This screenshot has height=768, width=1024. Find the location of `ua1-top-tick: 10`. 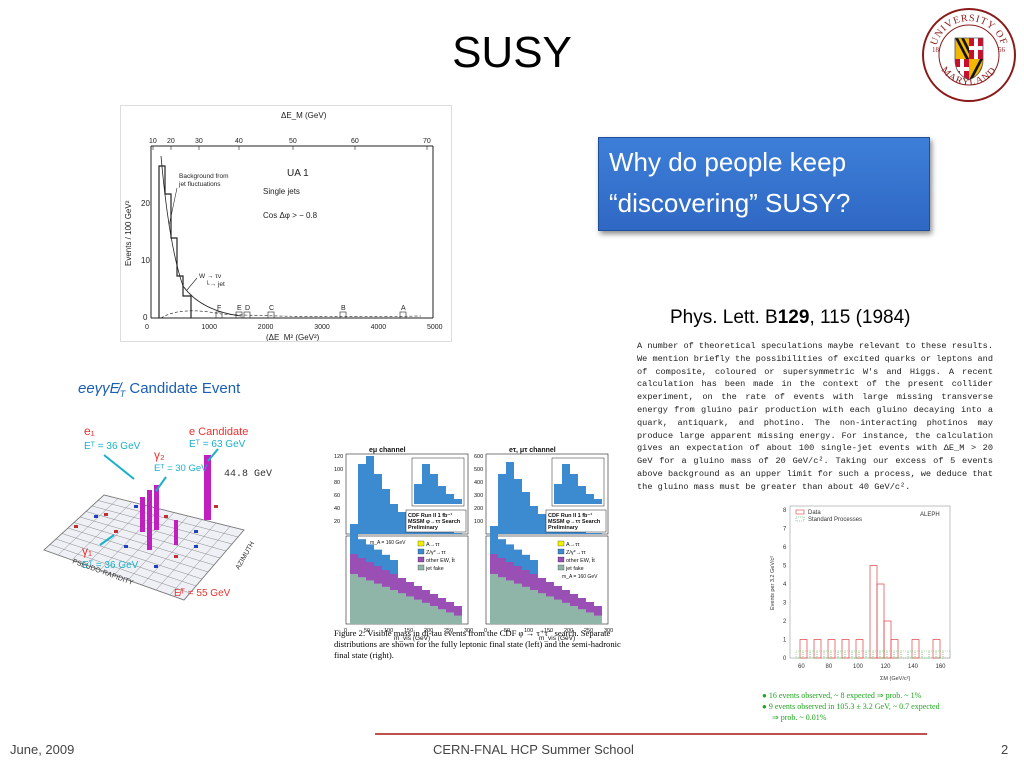

ua1-top-tick: 10 is located at coordinates (153, 141).